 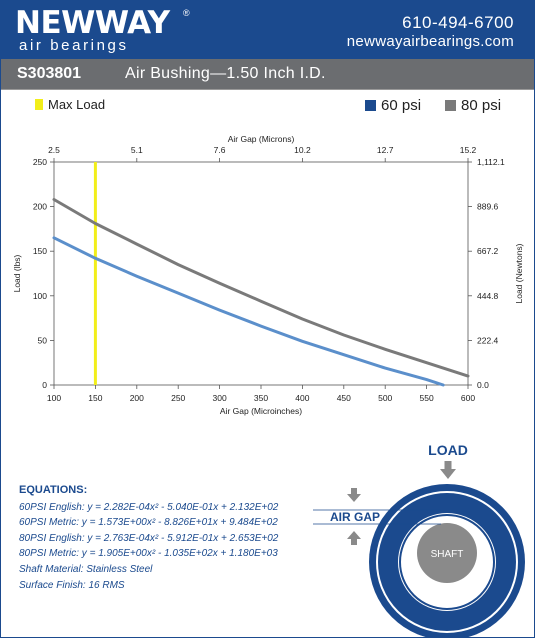 What do you see at coordinates (40, 251) in the screenshot?
I see `y-tick-label: 150` at bounding box center [40, 251].